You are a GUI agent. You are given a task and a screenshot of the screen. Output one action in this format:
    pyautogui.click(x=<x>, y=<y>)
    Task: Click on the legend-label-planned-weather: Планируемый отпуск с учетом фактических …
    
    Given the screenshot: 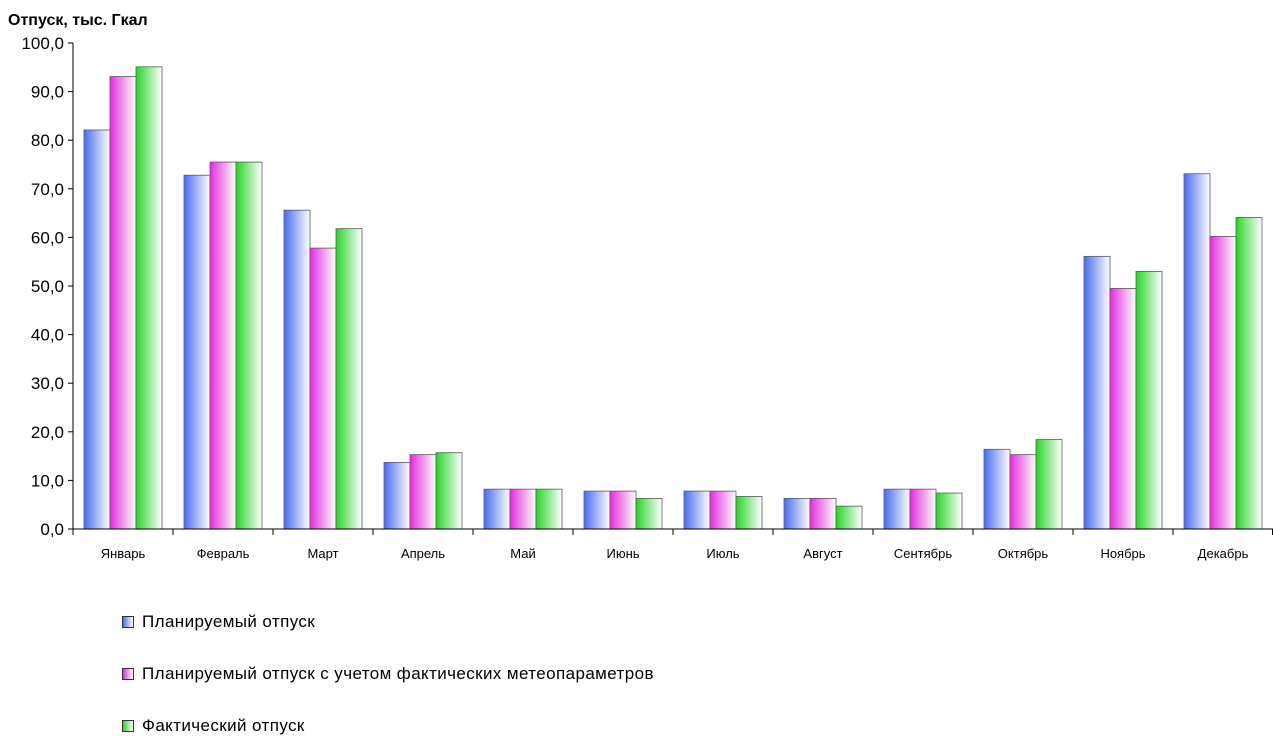 What is the action you would take?
    pyautogui.click(x=398, y=674)
    